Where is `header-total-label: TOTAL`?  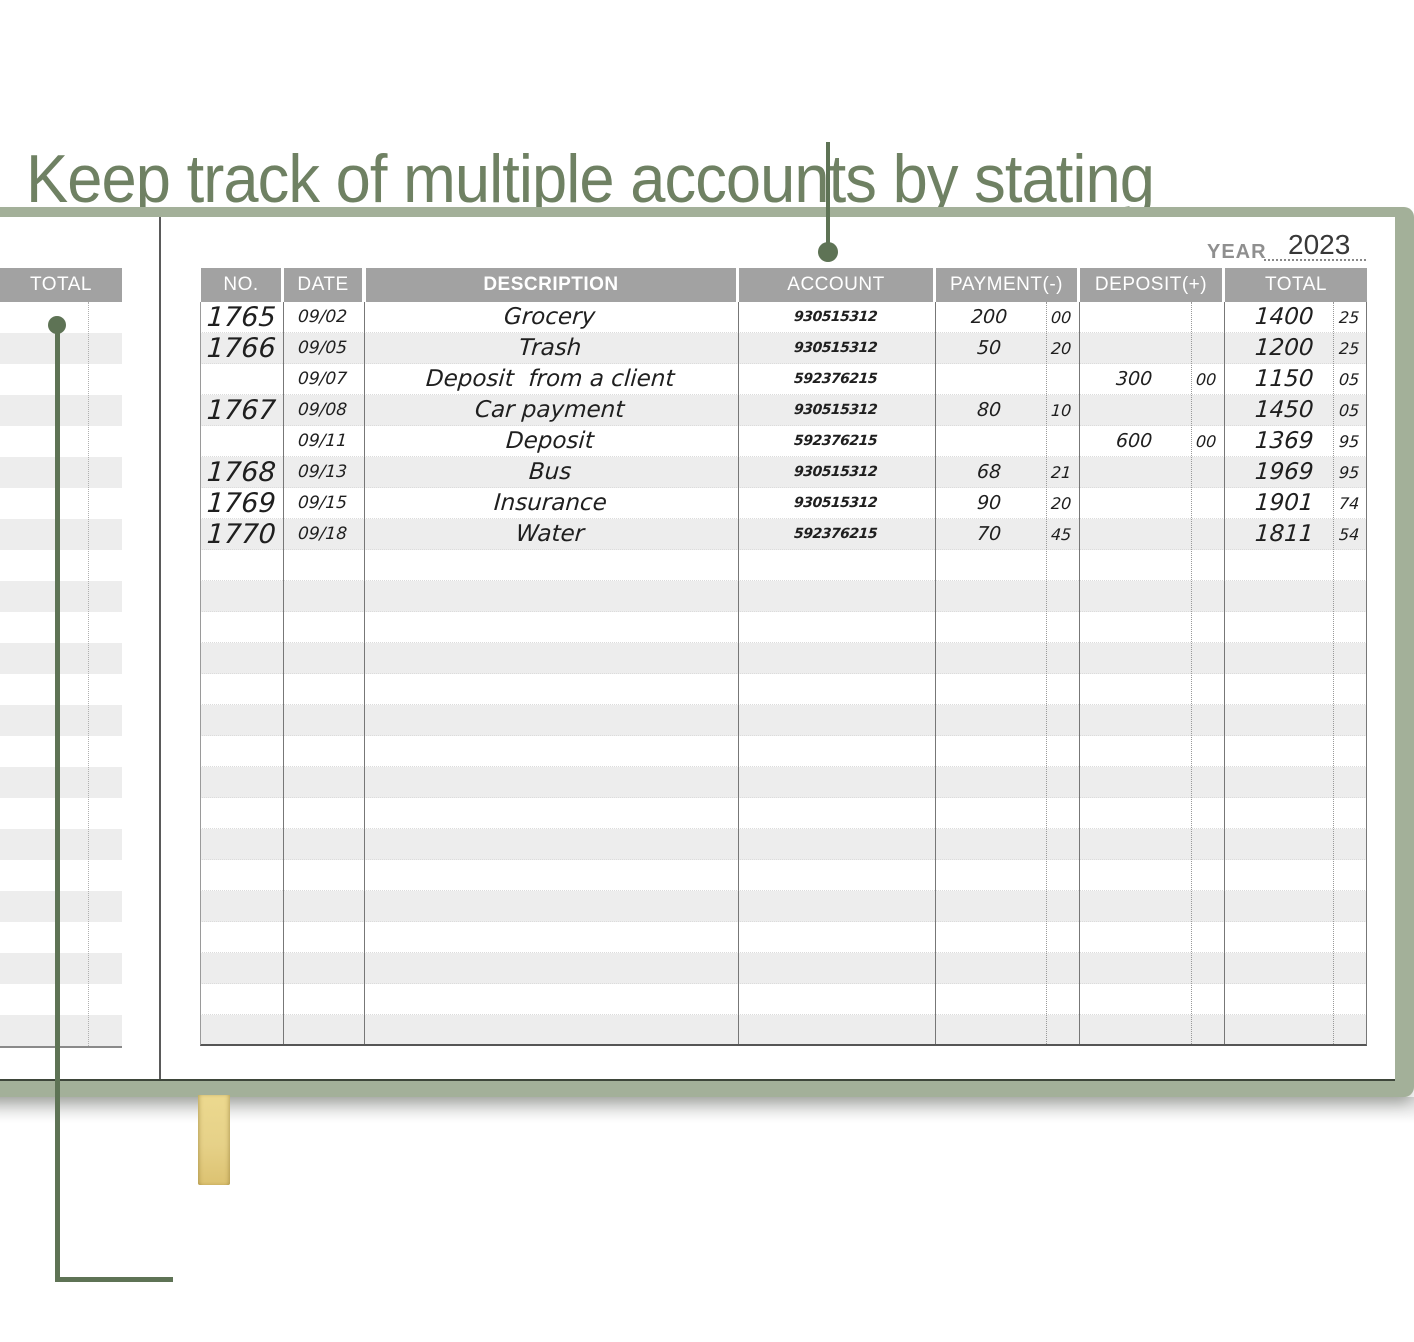 header-total-label: TOTAL is located at coordinates (1296, 284).